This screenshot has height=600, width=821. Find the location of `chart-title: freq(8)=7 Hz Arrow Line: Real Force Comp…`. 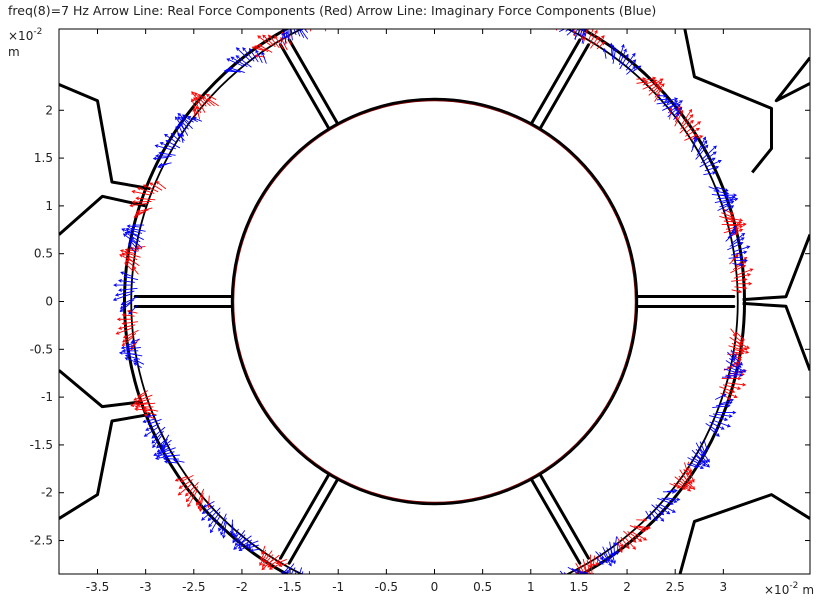

chart-title: freq(8)=7 Hz Arrow Line: Real Force Comp… is located at coordinates (332, 10).